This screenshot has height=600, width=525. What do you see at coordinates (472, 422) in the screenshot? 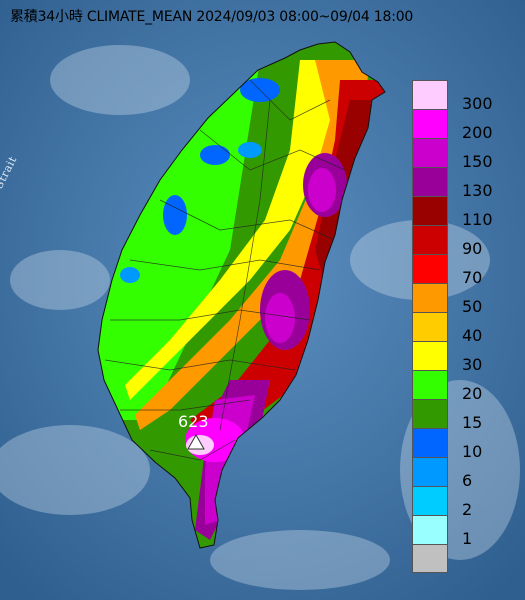
I see `legend-label: 15` at bounding box center [472, 422].